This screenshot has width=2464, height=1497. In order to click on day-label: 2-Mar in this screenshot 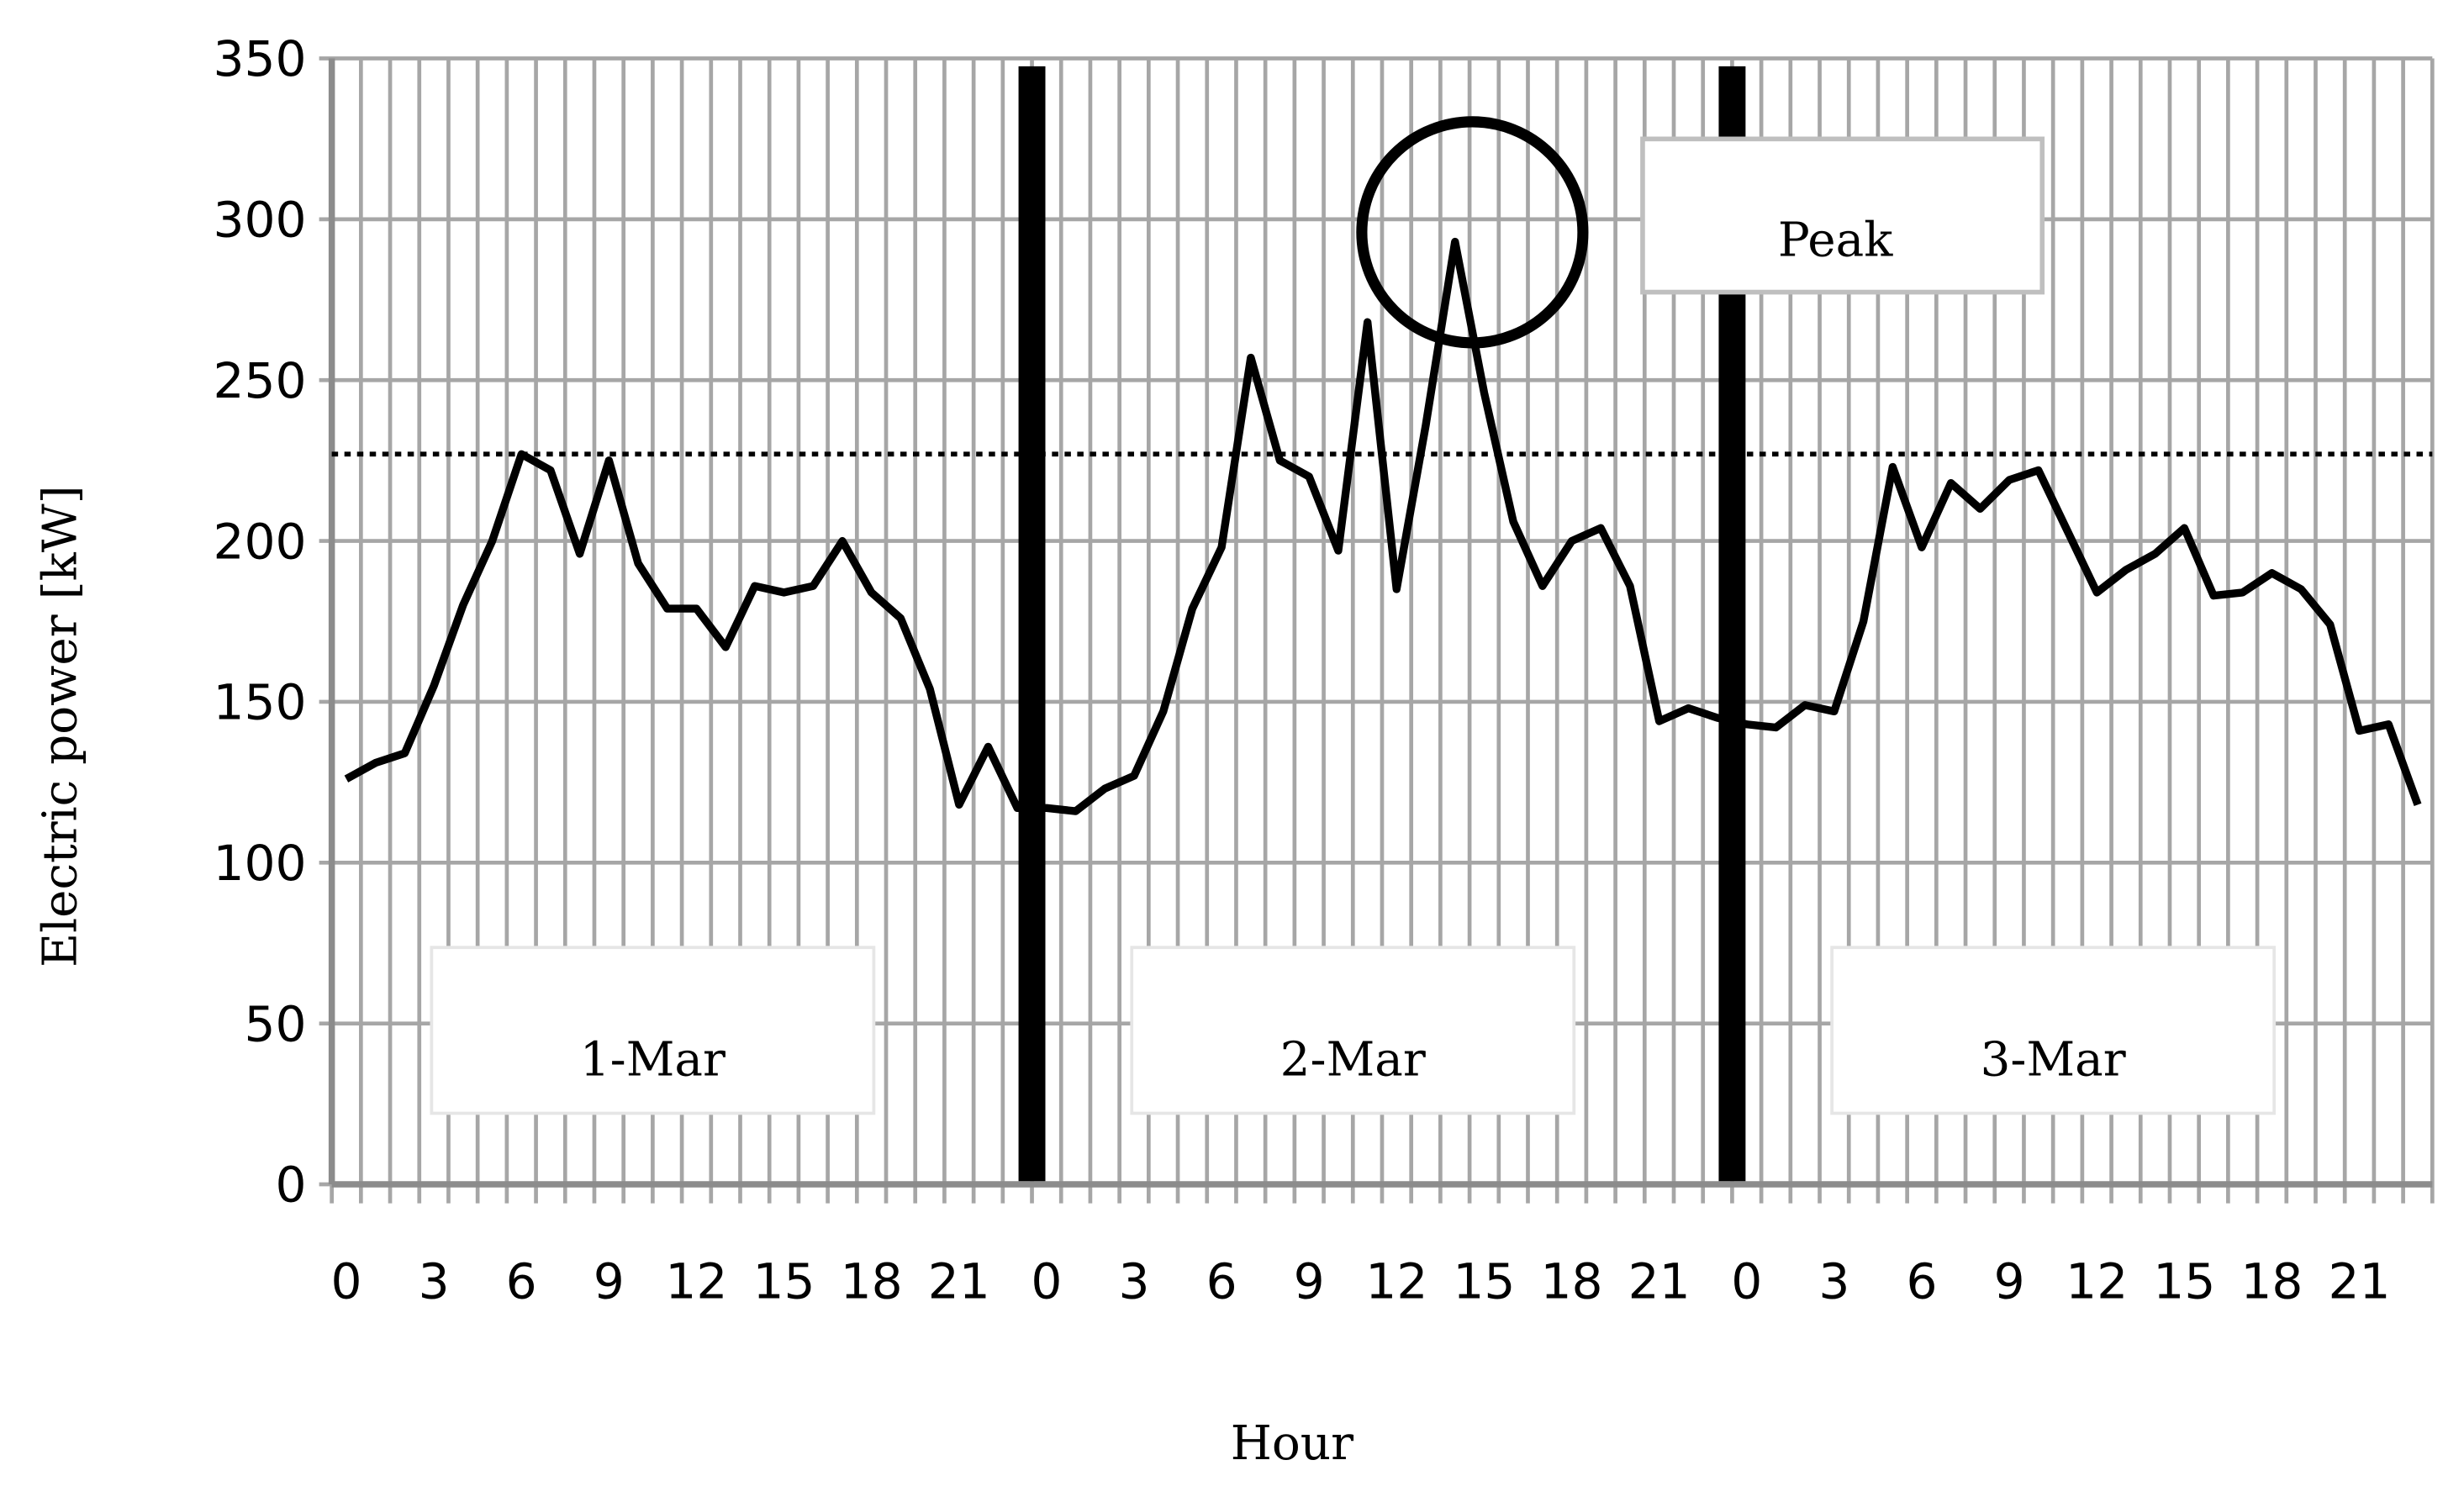, I will do `click(1353, 1059)`.